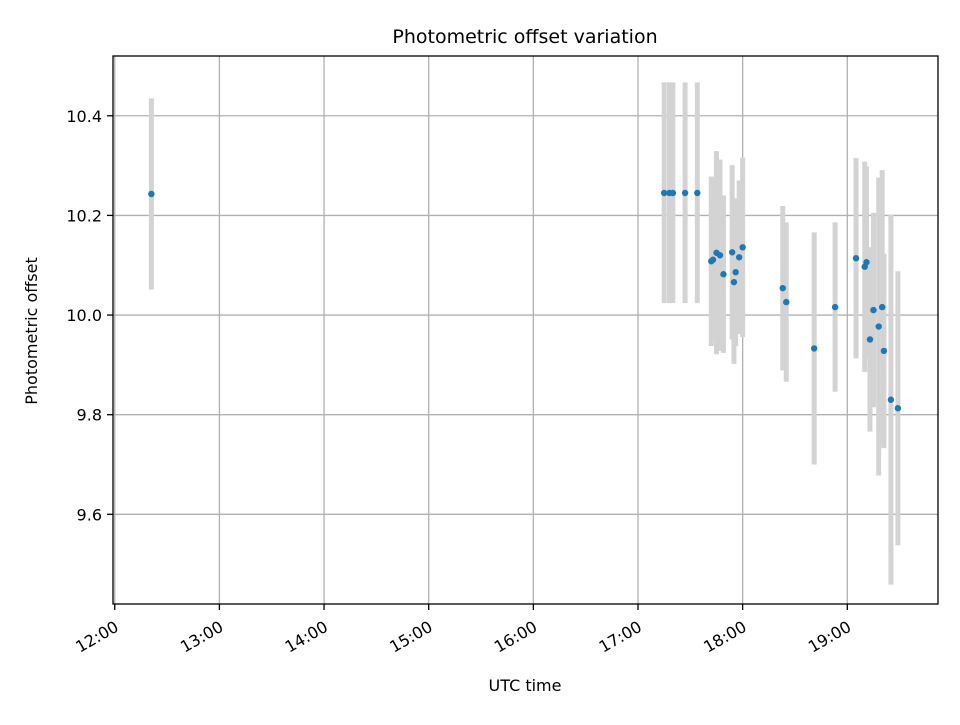  What do you see at coordinates (84, 215) in the screenshot?
I see `y-tick-label: 10.2` at bounding box center [84, 215].